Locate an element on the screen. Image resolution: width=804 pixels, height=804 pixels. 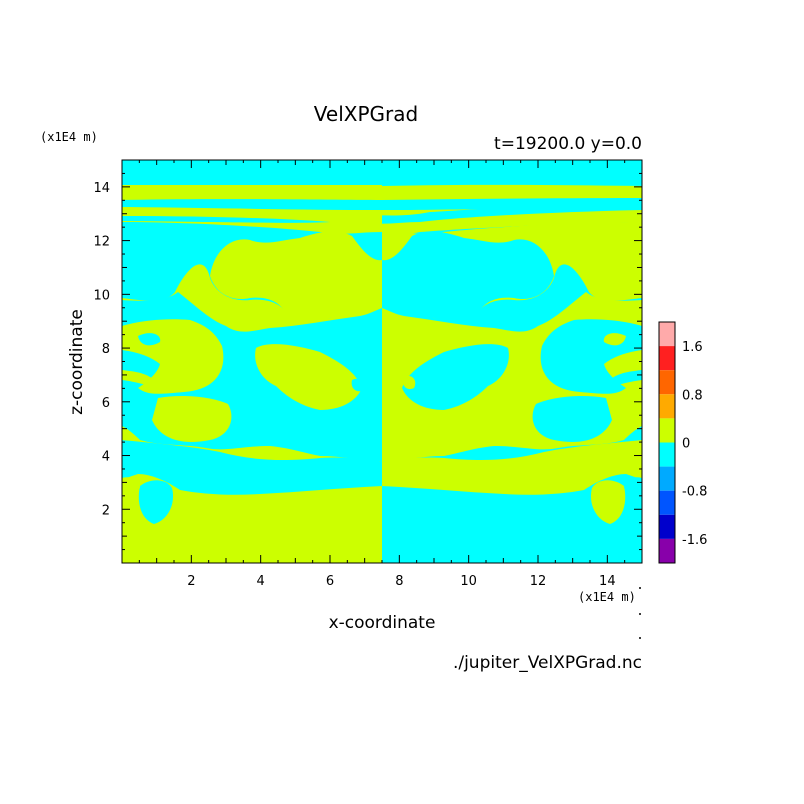
y-tick-label: 12 is located at coordinates (101, 242).